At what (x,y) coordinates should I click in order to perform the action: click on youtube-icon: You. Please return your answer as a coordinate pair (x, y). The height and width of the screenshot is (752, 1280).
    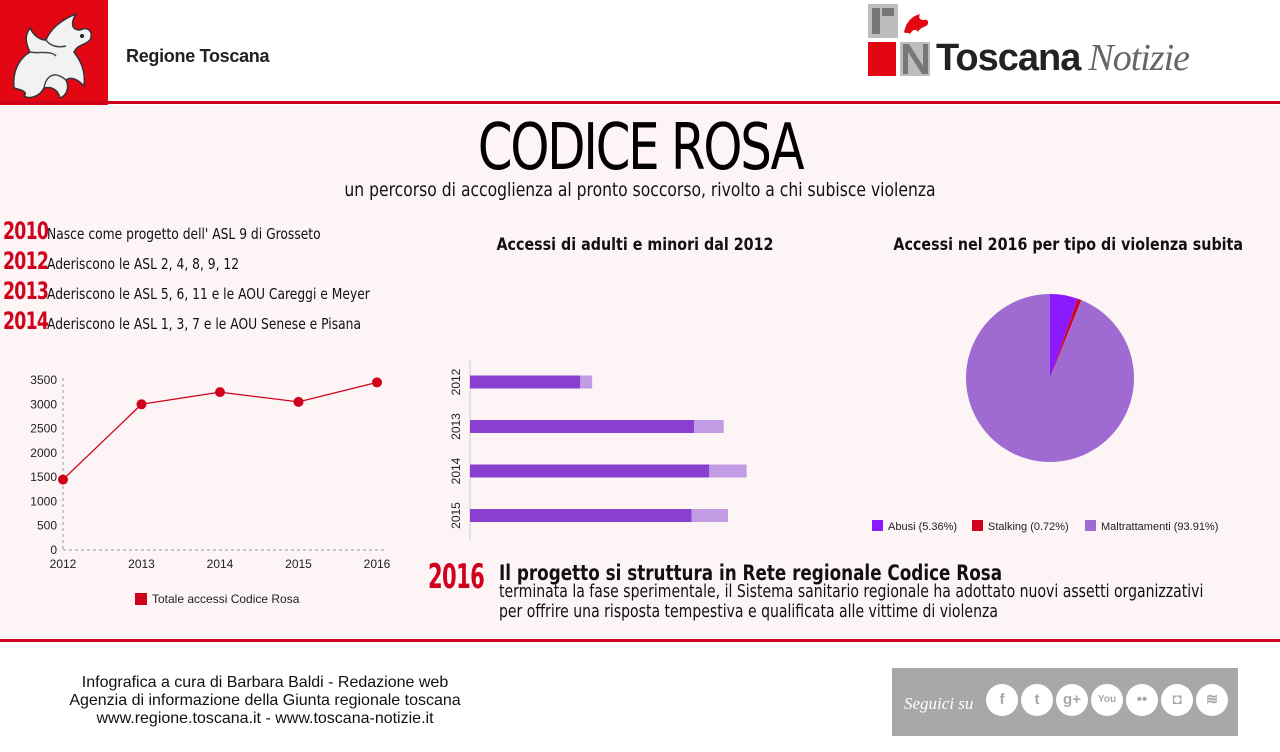
    Looking at the image, I should click on (1107, 700).